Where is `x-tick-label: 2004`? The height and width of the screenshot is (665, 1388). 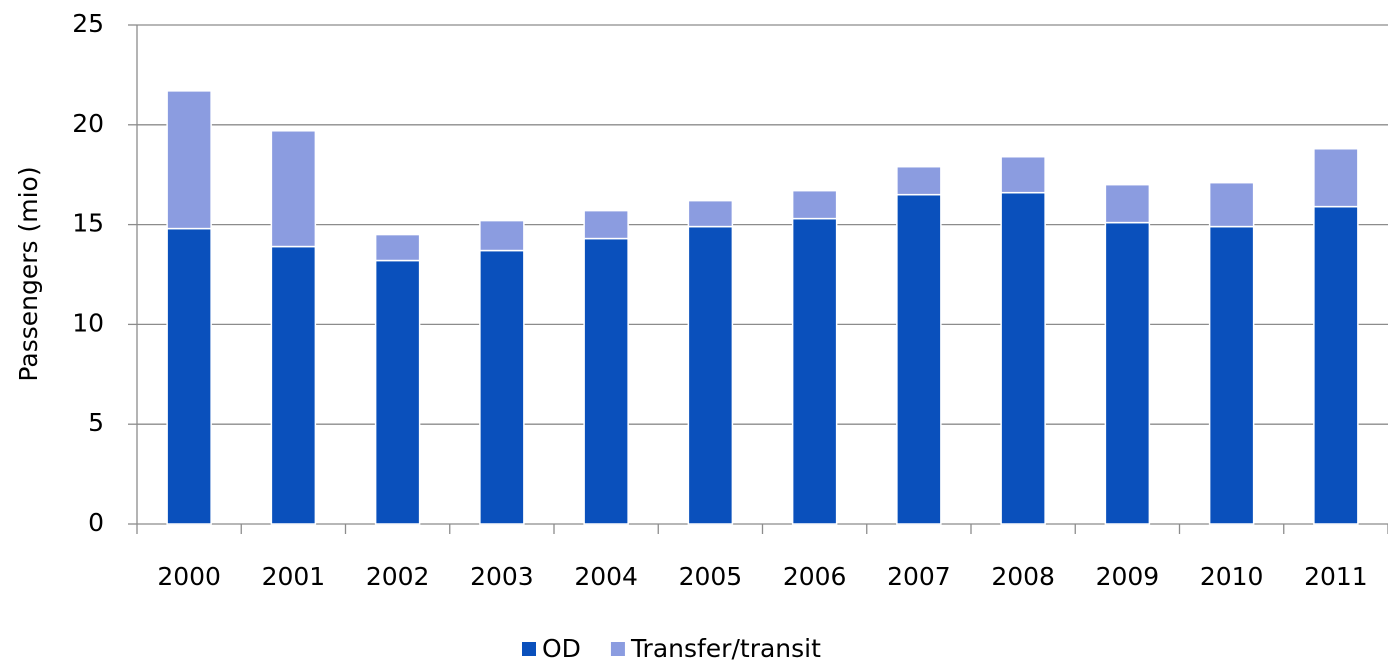 x-tick-label: 2004 is located at coordinates (606, 576).